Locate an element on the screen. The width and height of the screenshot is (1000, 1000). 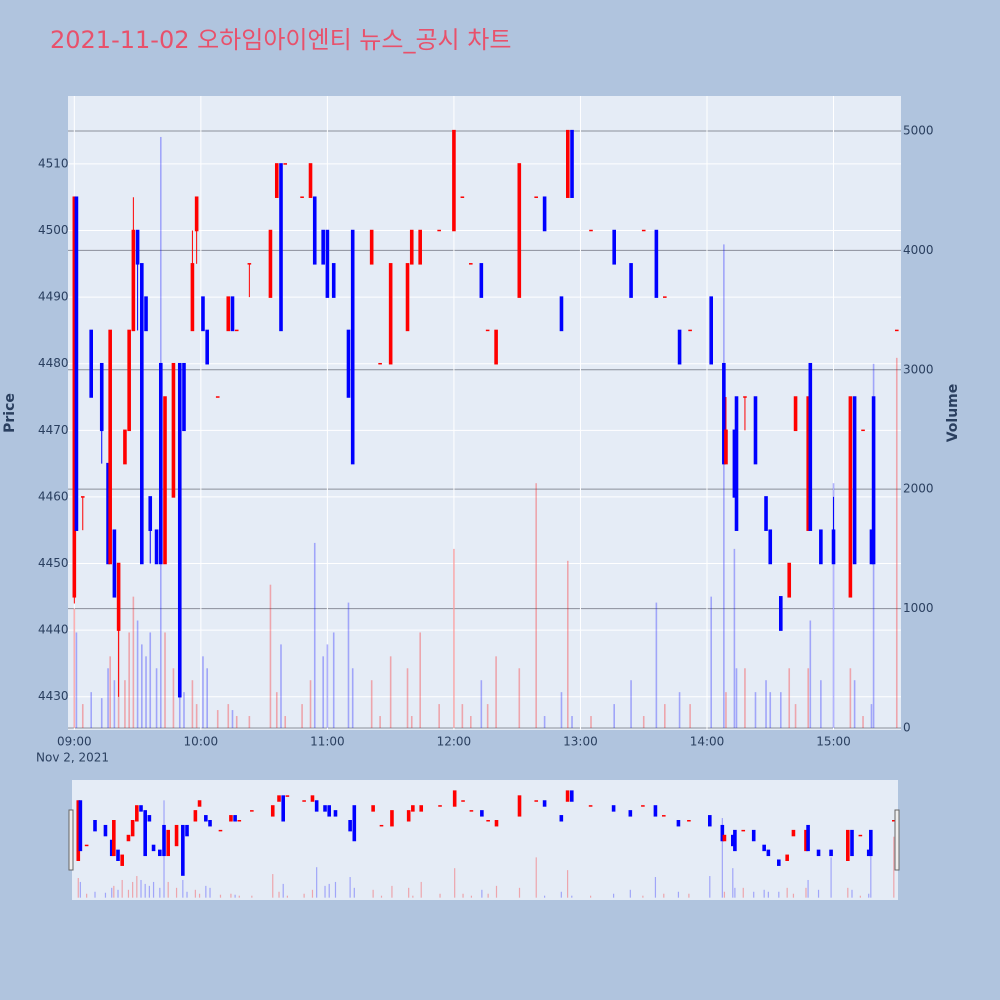
y-tick-label: 4490 is located at coordinates (53, 297).